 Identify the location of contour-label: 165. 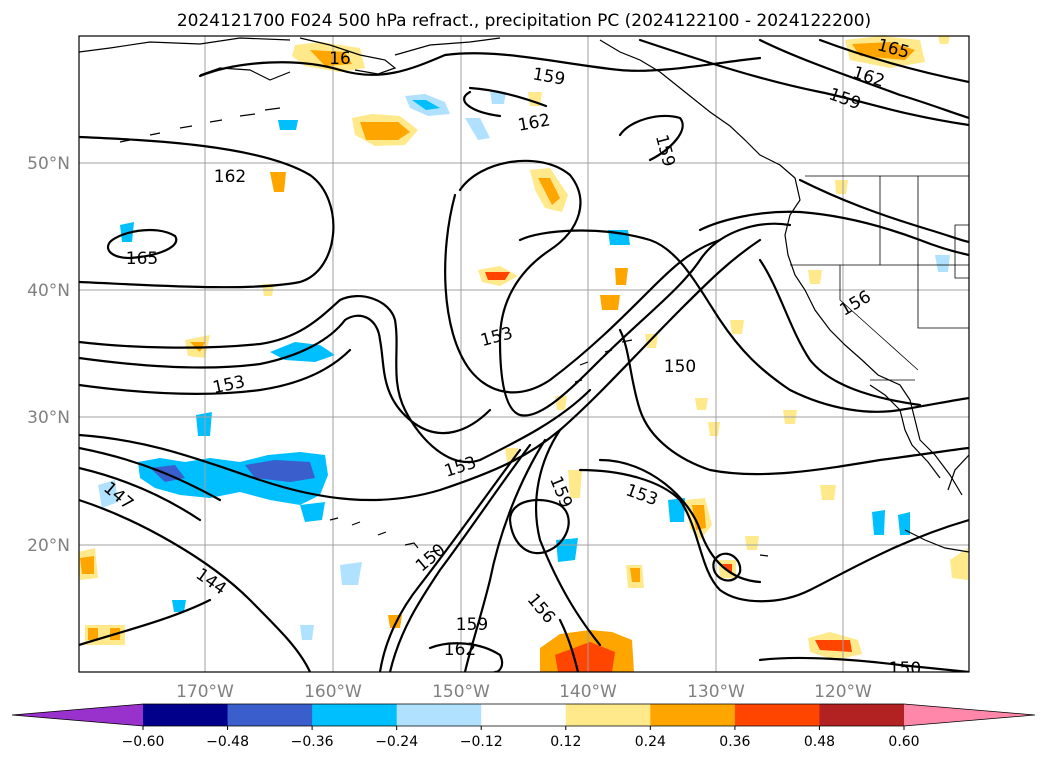
(142, 259).